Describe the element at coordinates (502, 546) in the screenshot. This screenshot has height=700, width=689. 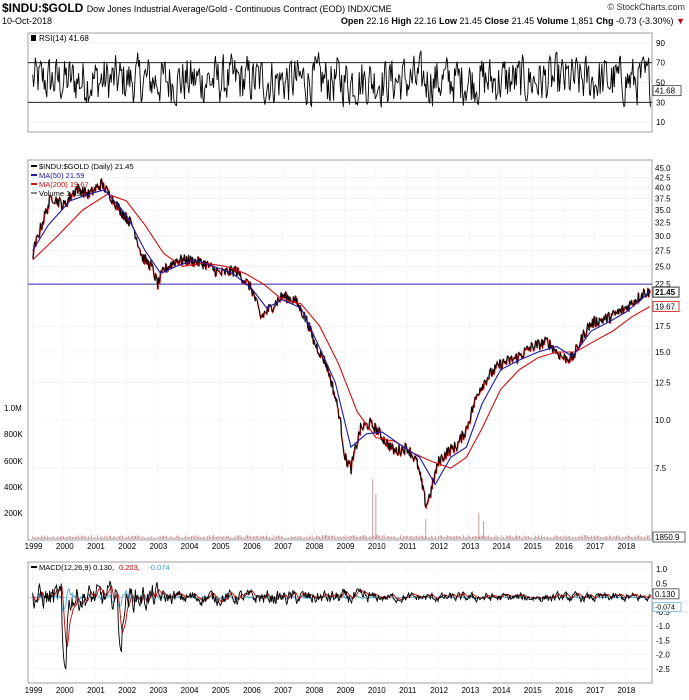
I see `price-x-tick-label: 2014` at that location.